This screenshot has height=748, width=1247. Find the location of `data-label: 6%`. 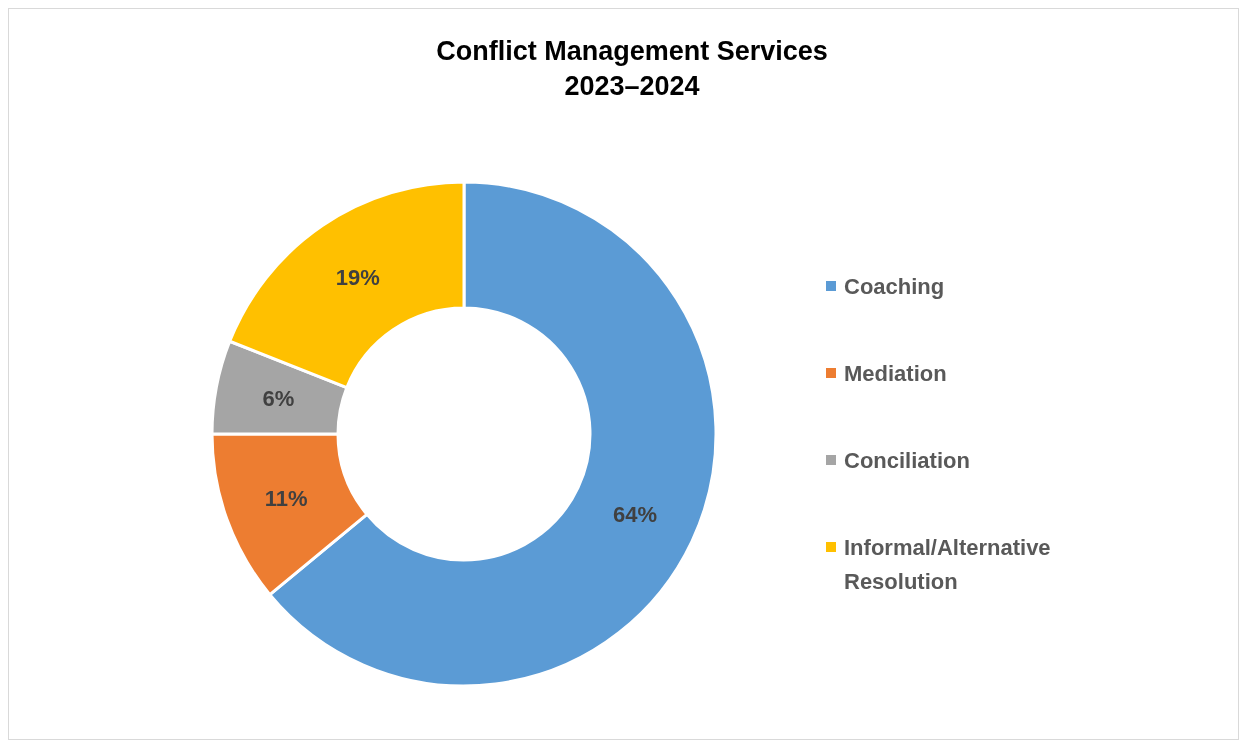

data-label: 6% is located at coordinates (278, 399).